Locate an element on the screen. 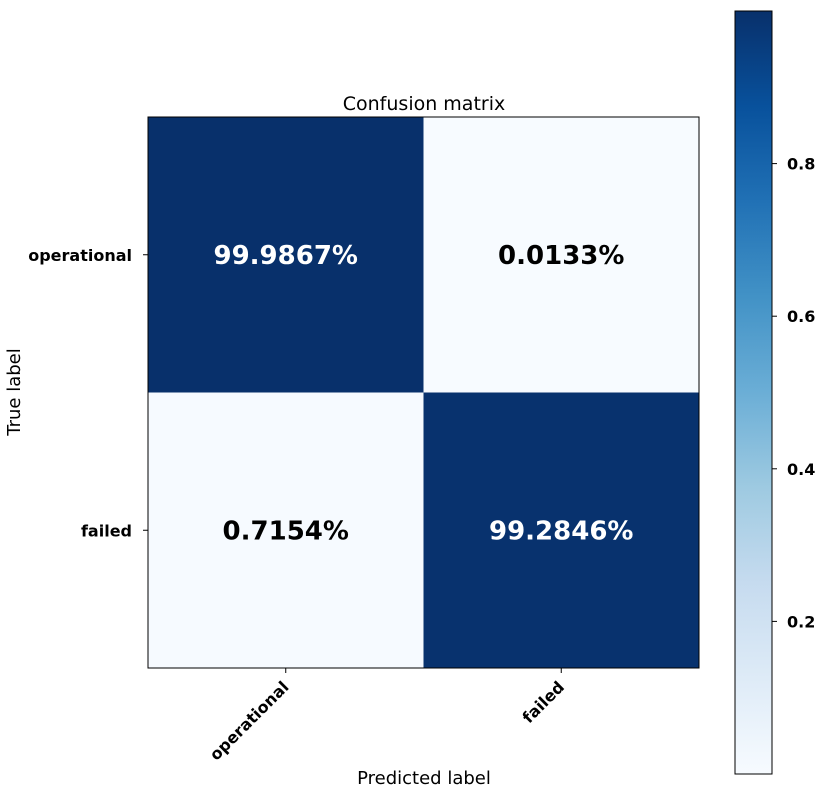 The image size is (822, 796). y-axis-ticks: operational failed is located at coordinates (88, 393).